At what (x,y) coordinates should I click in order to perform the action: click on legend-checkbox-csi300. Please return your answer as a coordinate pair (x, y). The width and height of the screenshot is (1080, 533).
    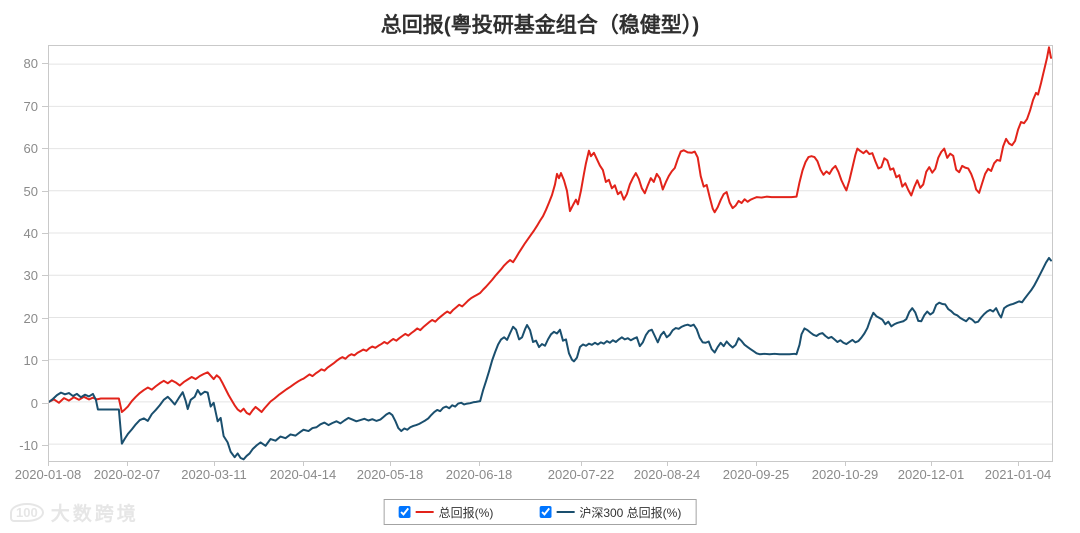
    Looking at the image, I should click on (545, 512).